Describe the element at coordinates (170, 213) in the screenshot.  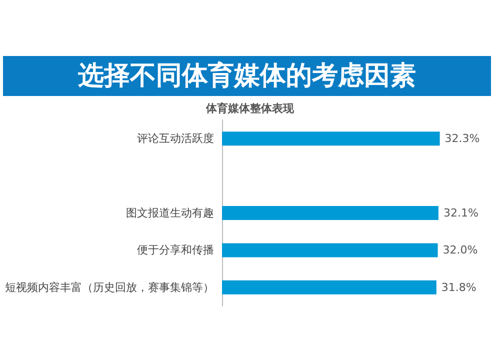
I see `y-tick-label: 图文报道生动有趣` at that location.